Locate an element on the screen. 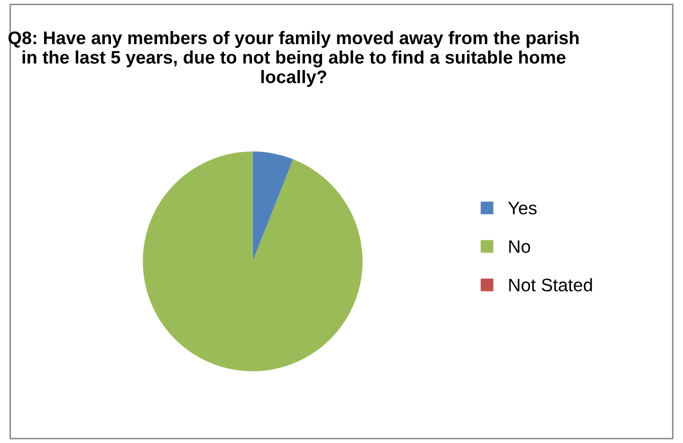 The height and width of the screenshot is (443, 683). pie-slice is located at coordinates (273, 207).